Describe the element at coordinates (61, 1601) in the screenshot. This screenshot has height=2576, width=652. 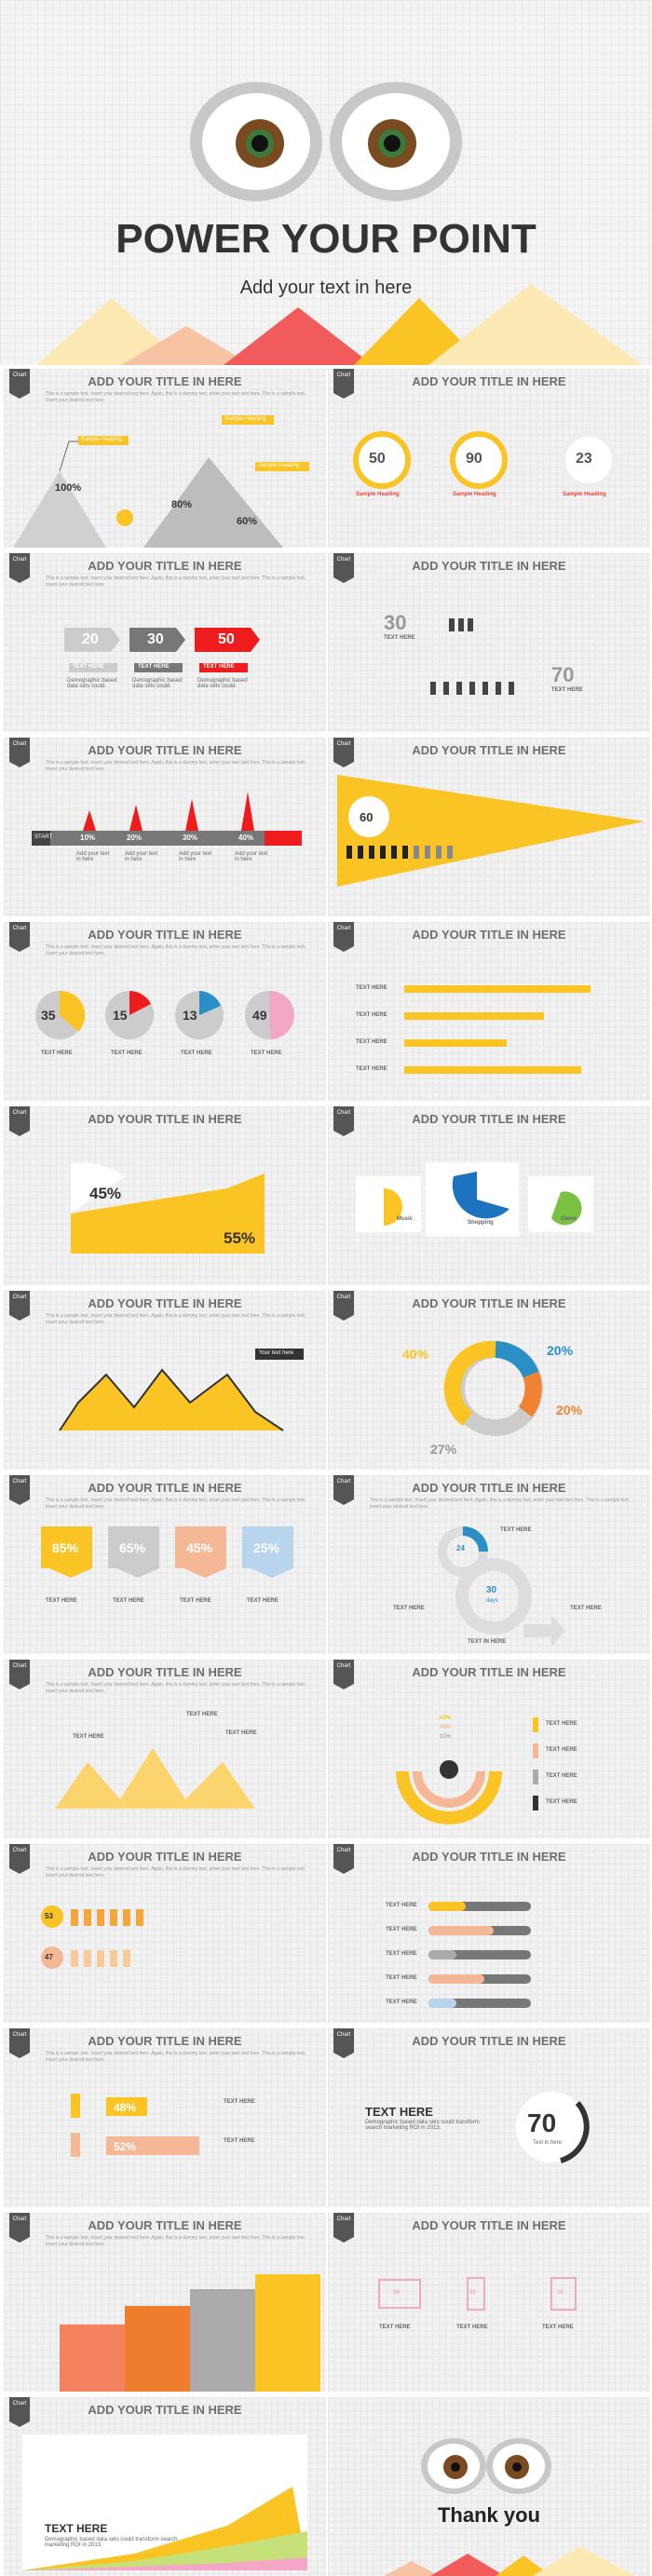
I see `tag-label-1: TEXT HERE` at that location.